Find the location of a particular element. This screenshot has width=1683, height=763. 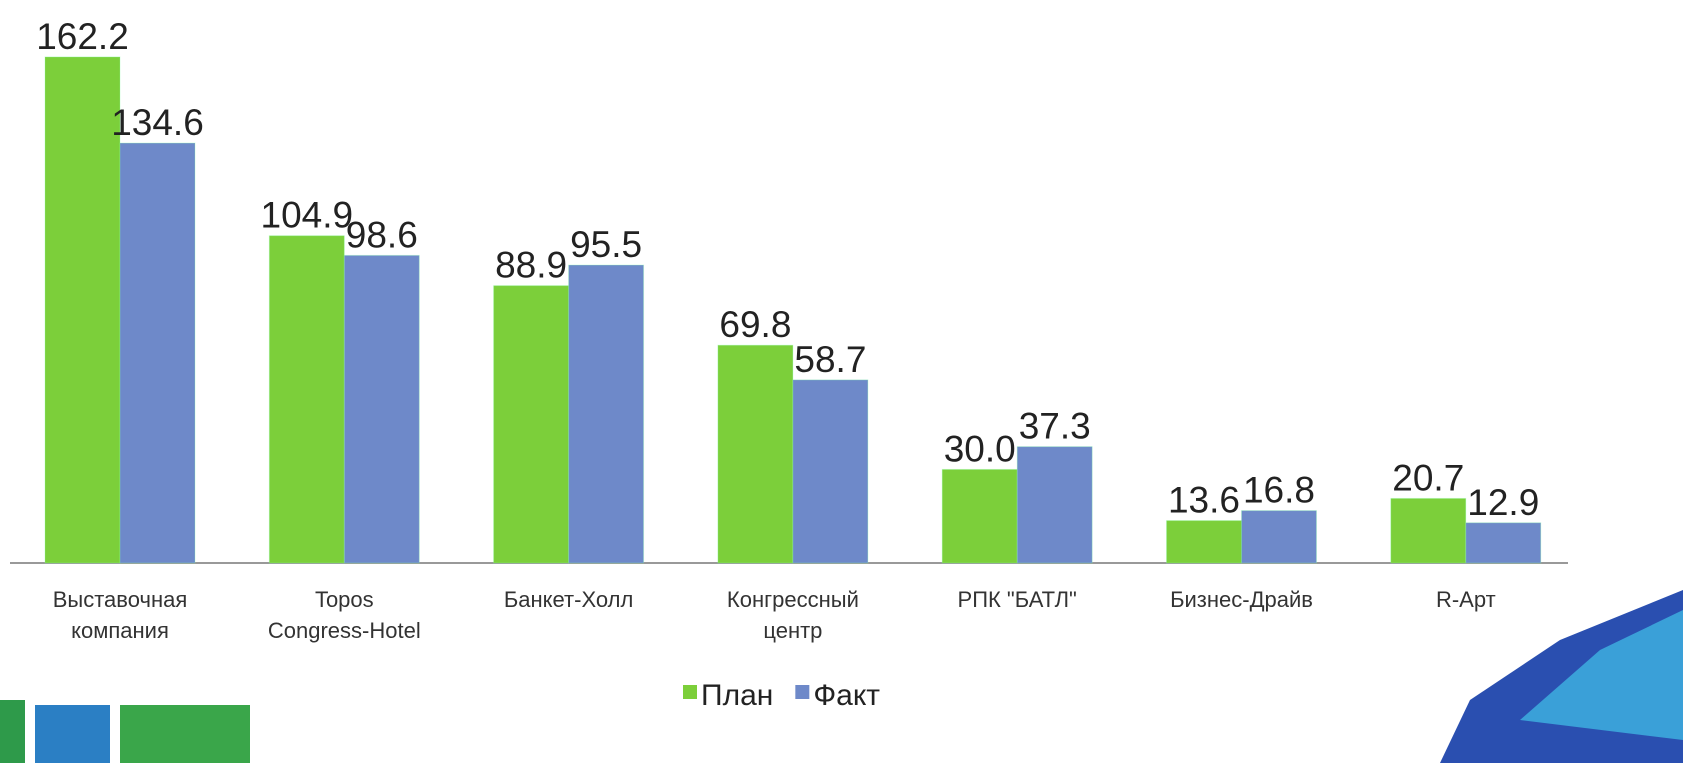

value-label: 95.5 is located at coordinates (606, 244).